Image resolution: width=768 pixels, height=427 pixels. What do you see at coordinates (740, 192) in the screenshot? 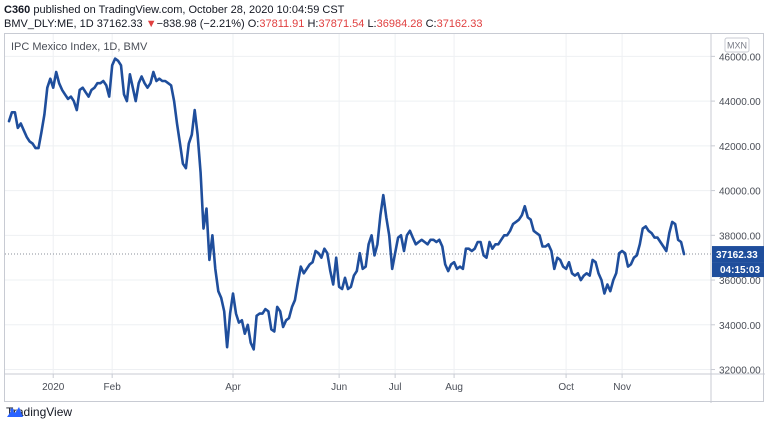
I see `y-tick-label: 40000.00` at bounding box center [740, 192].